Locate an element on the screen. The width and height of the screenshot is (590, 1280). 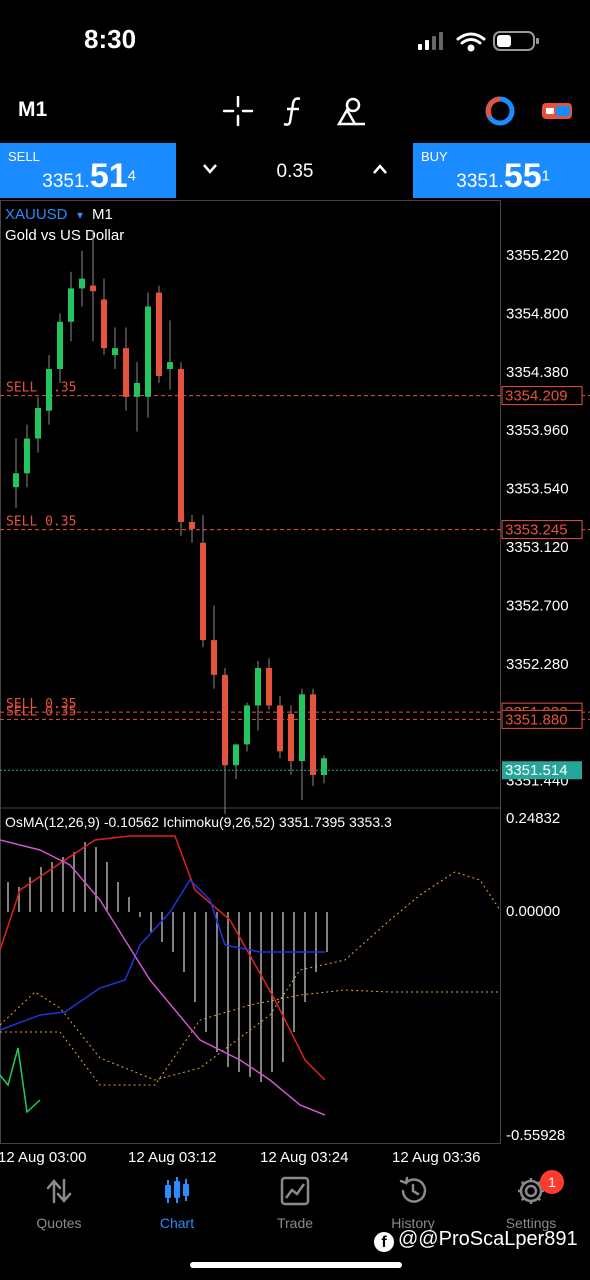
nav-history: History is located at coordinates (413, 1203).